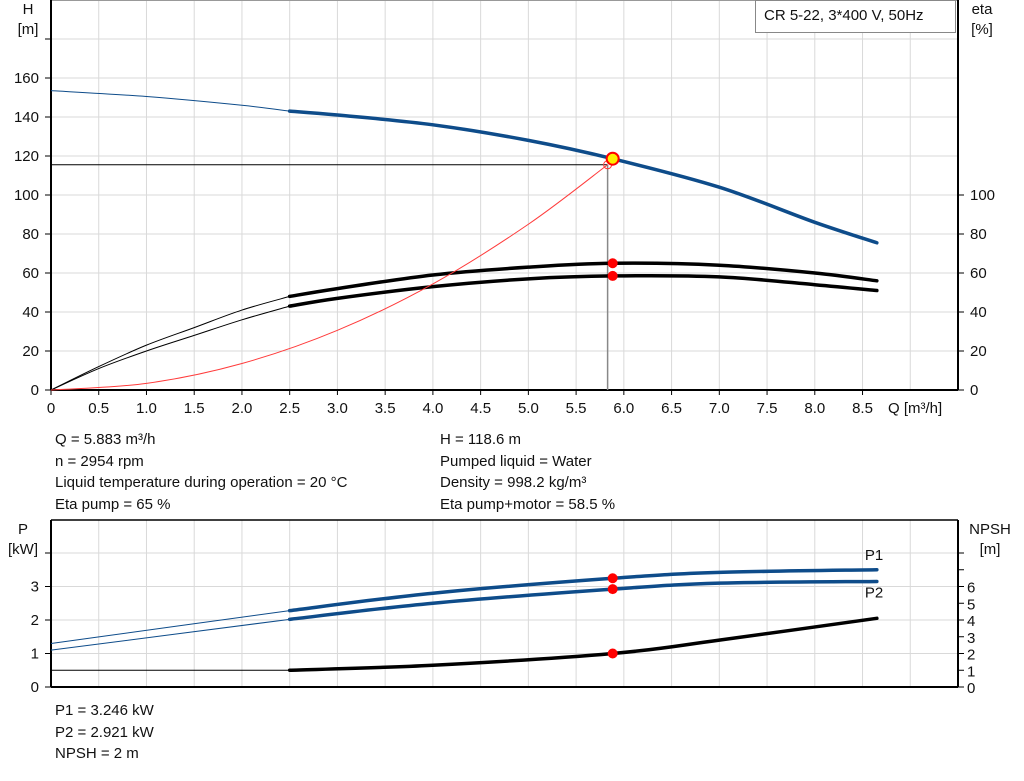  Describe the element at coordinates (170, 101) in the screenshot. I see `head-curve-thin` at that location.